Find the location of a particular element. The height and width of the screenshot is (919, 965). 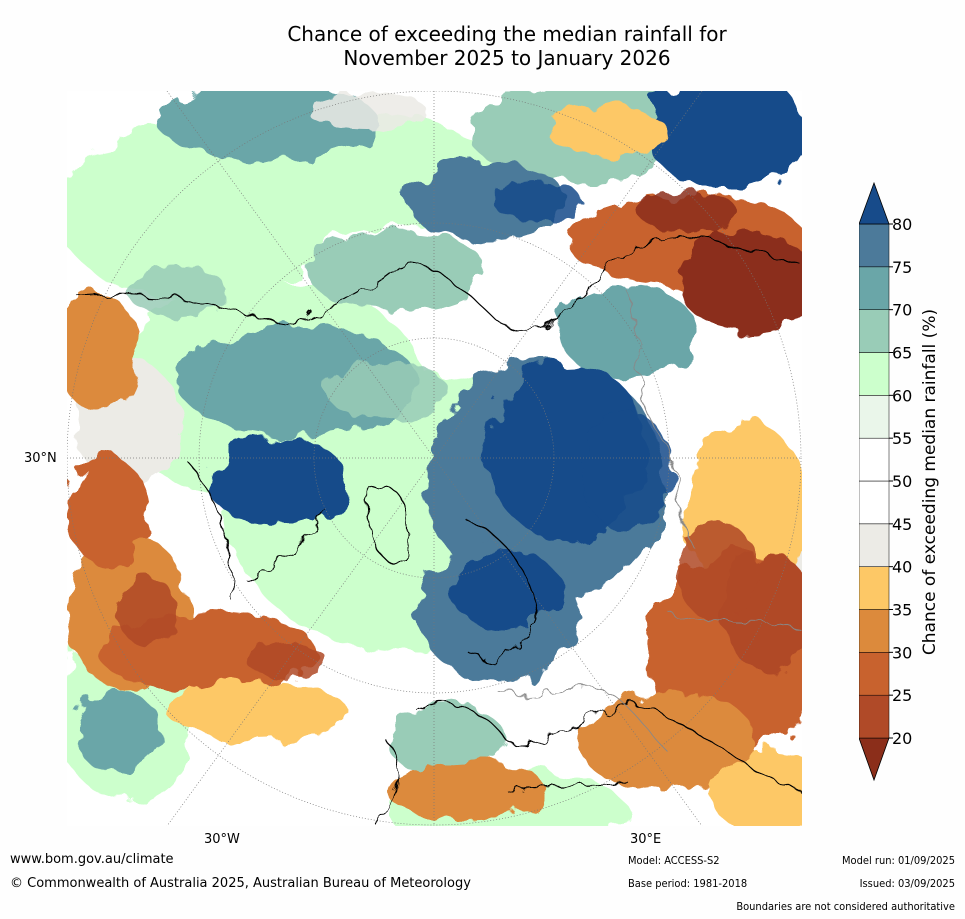

colorbar-tick-label: 45 is located at coordinates (902, 524).